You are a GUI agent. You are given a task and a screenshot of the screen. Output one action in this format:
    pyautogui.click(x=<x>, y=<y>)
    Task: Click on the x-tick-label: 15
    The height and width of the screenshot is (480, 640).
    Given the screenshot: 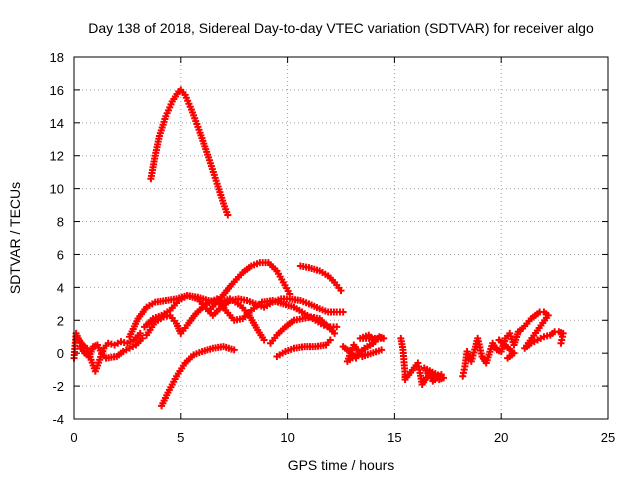 What is the action you would take?
    pyautogui.click(x=394, y=437)
    